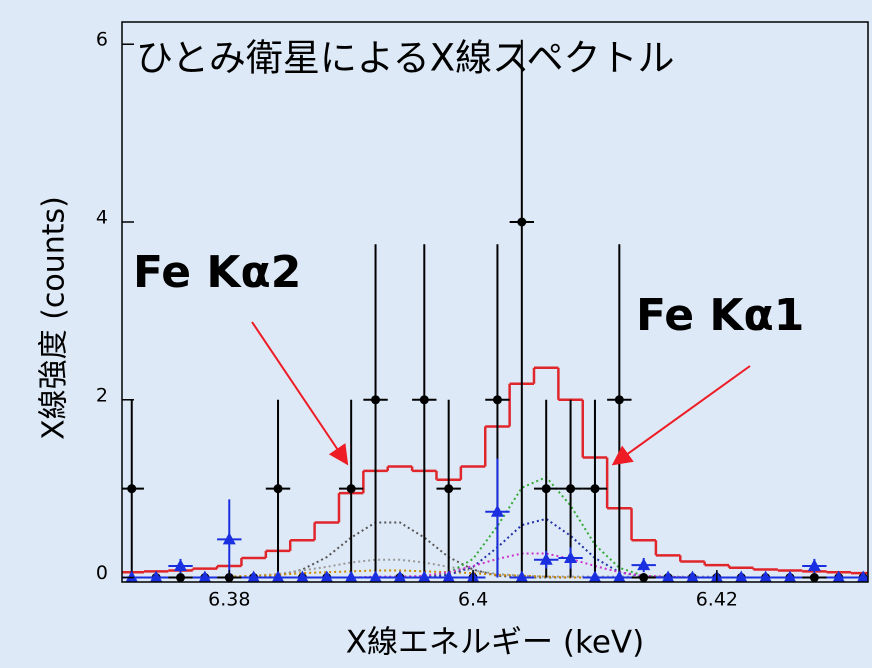 The width and height of the screenshot is (872, 668). I want to click on y-tick-label: 0, so click(102, 573).